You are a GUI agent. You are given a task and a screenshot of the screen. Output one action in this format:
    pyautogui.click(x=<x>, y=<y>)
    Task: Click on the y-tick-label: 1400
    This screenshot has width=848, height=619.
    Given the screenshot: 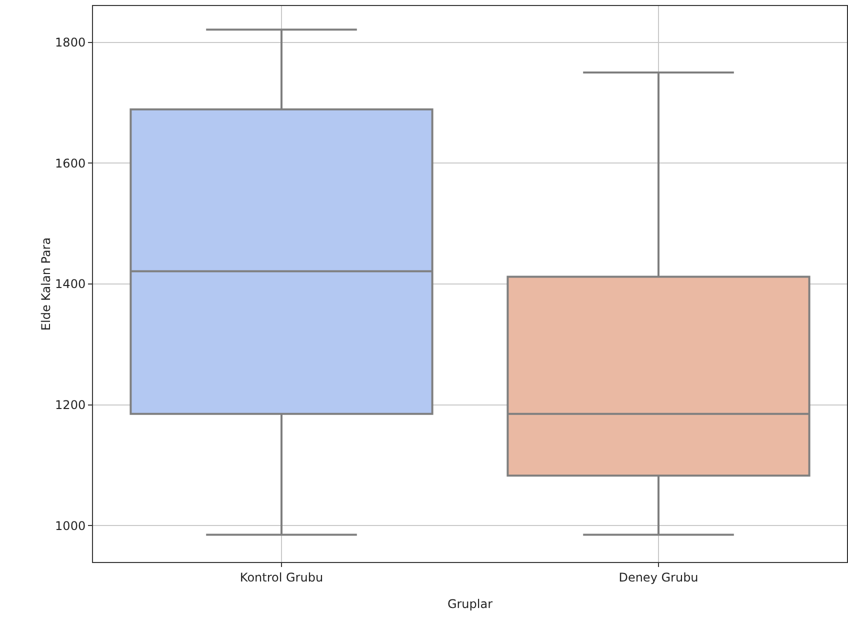 What is the action you would take?
    pyautogui.click(x=70, y=284)
    